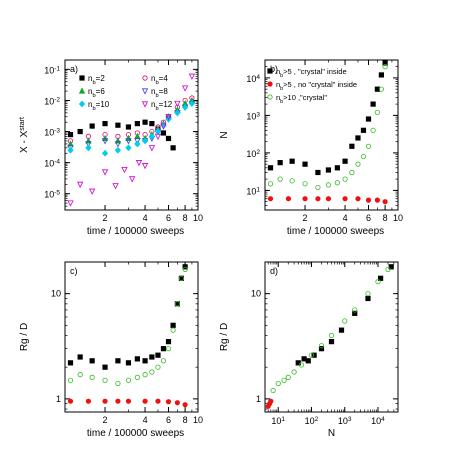 The height and width of the screenshot is (456, 457). I want to click on legend-label: nb=8, so click(159, 93).